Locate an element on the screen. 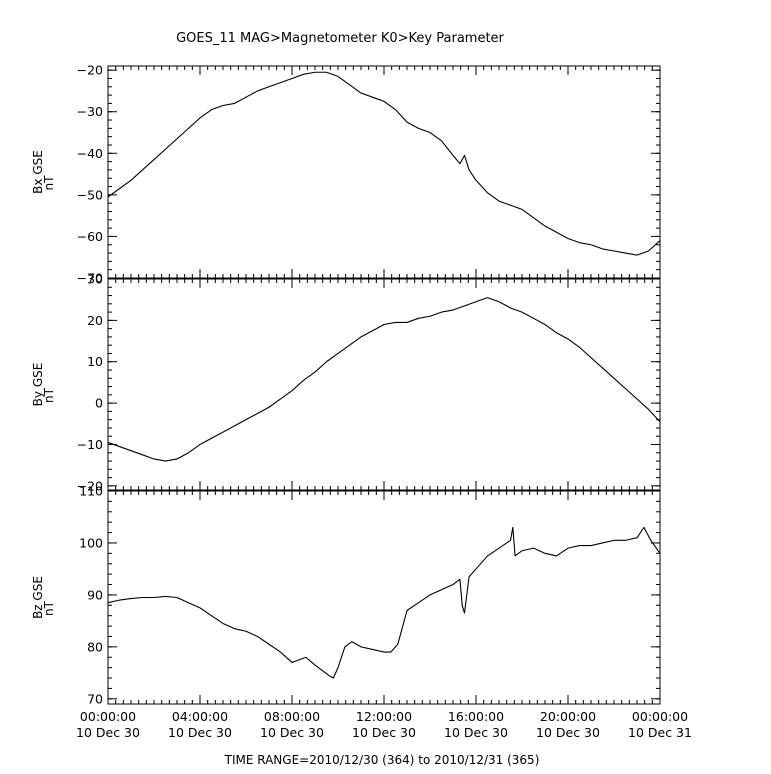 Image resolution: width=771 pixels, height=774 pixels. x-tick-date-label: 10 Dec 31 is located at coordinates (660, 732).